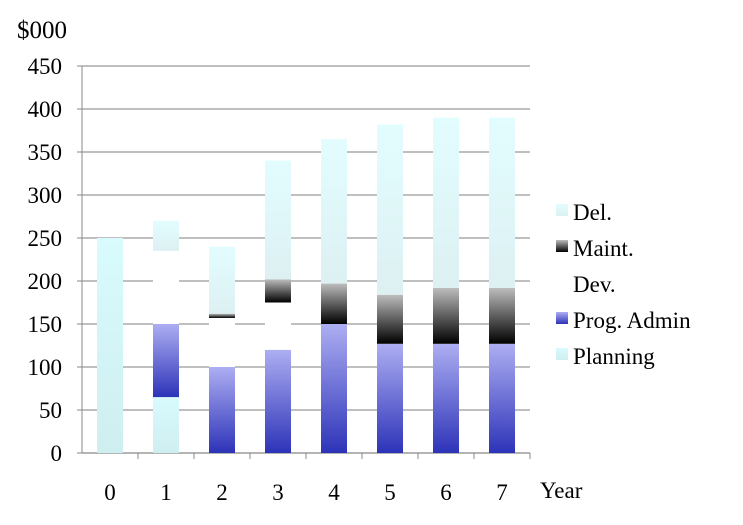  I want to click on x-tick-label: 2, so click(222, 492).